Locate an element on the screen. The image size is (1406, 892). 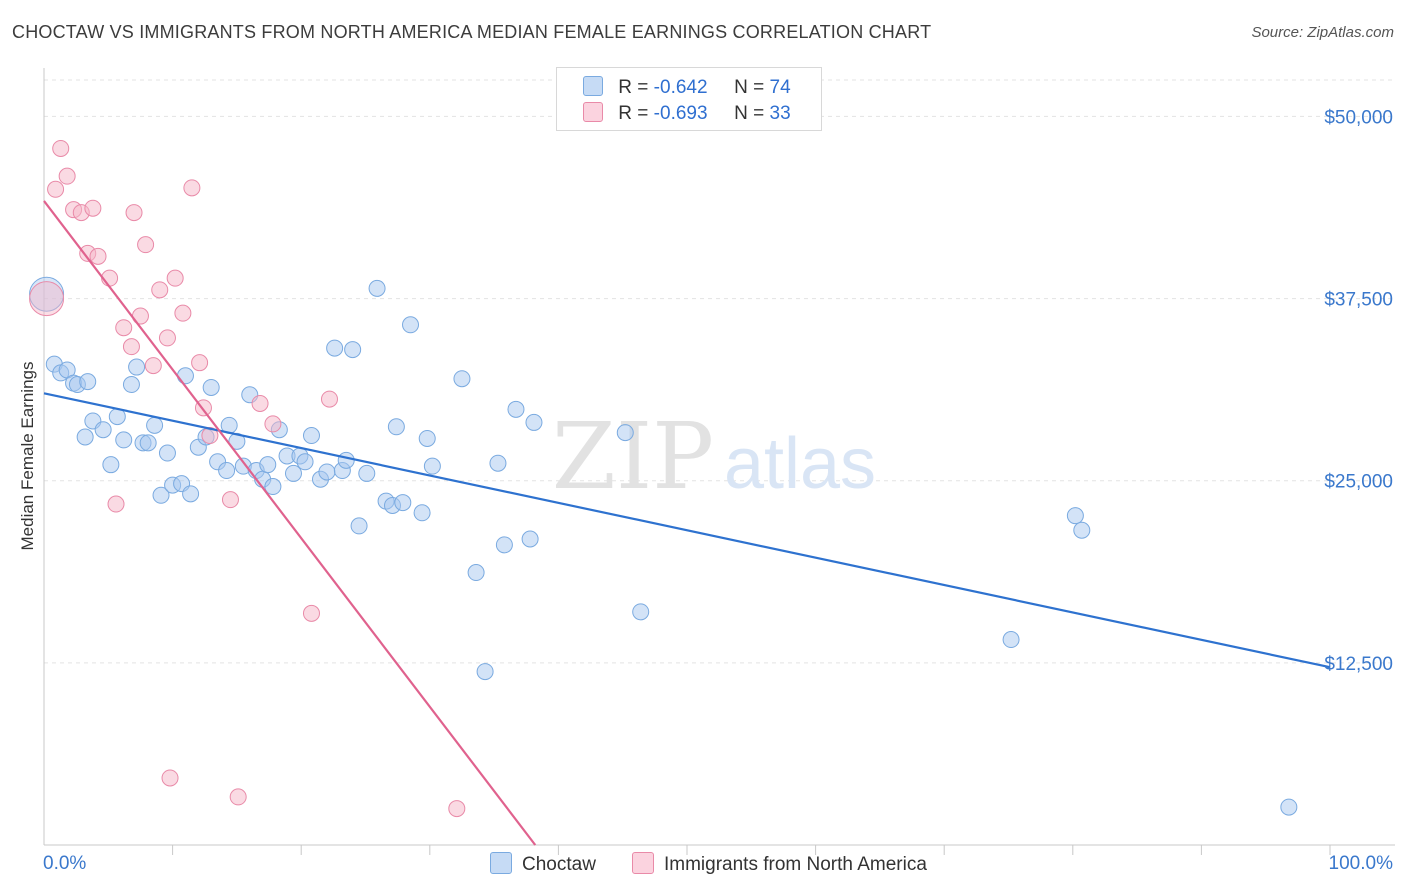
series-legend: Choctaw Immigrants from North America is located at coordinates (703, 865).